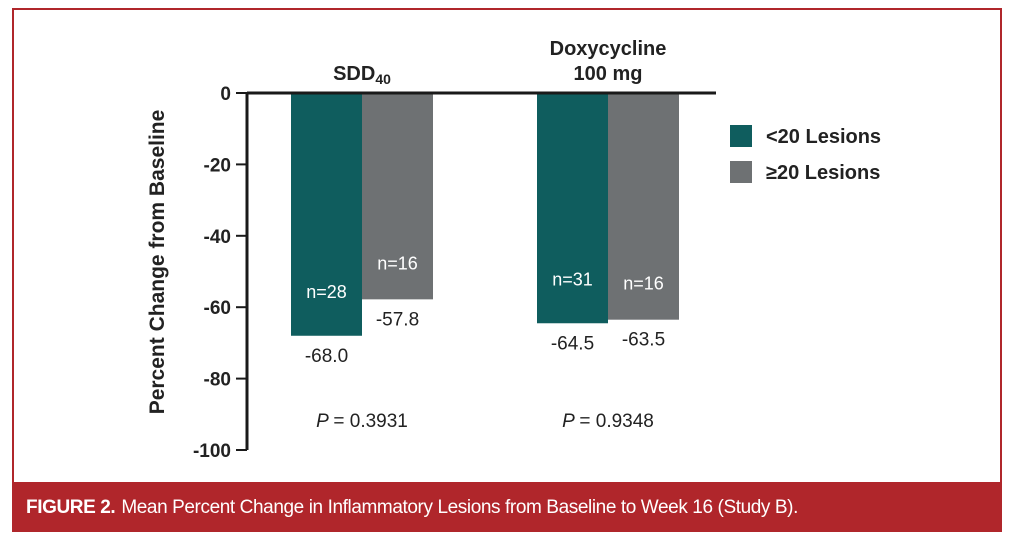 This screenshot has width=1024, height=546. I want to click on bar-value-label: -64.5, so click(572, 343).